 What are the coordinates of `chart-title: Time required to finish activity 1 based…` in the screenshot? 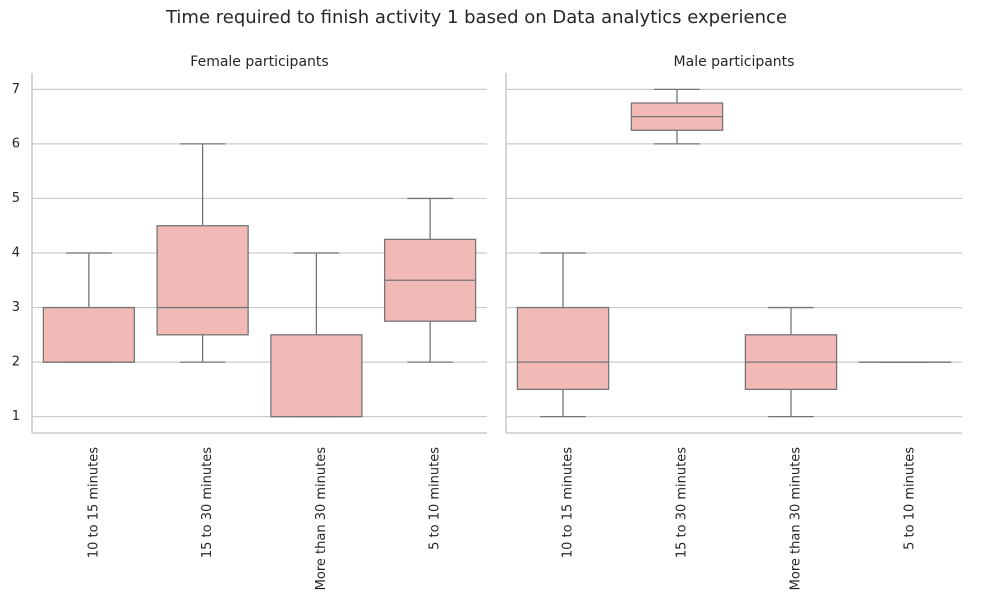 It's located at (476, 17).